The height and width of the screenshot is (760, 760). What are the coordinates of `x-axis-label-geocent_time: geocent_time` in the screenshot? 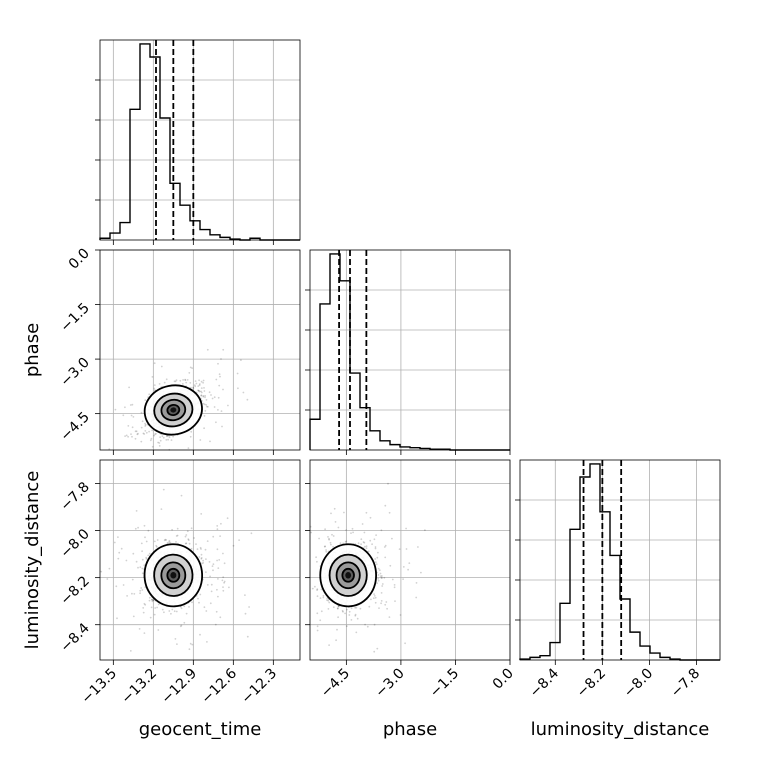 It's located at (200, 729).